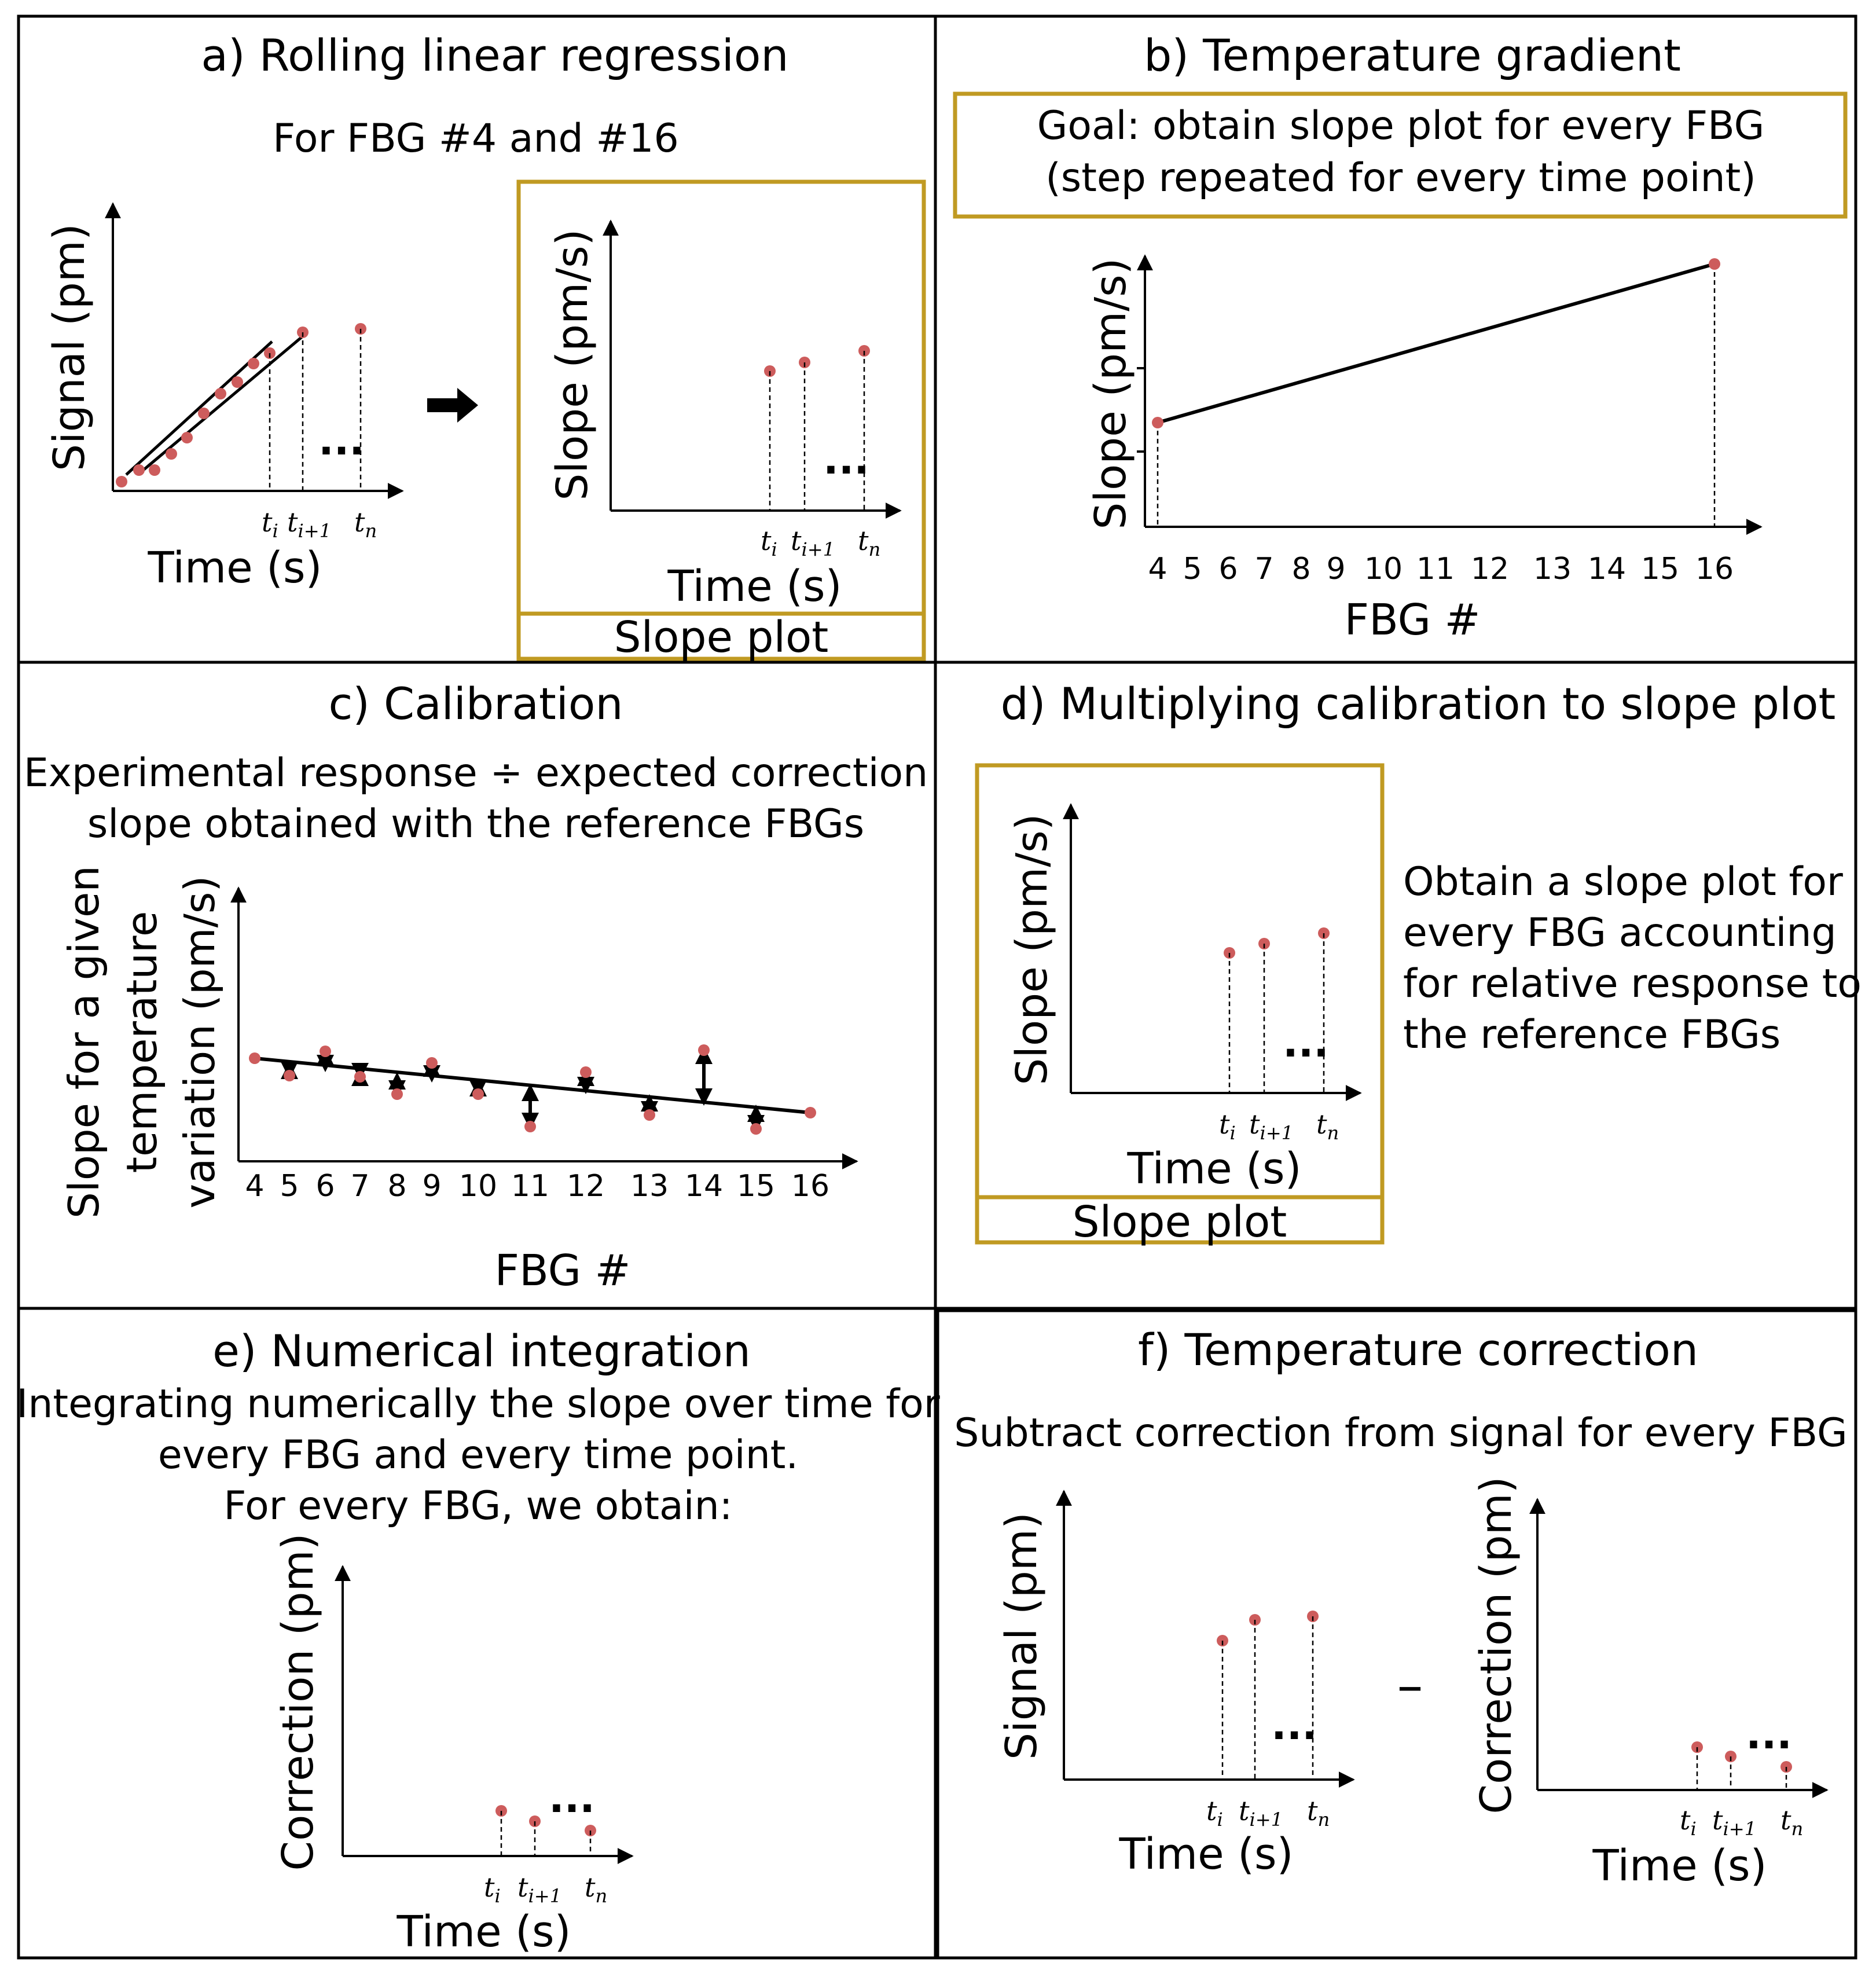 The height and width of the screenshot is (1977, 1876). I want to click on signal-droplines, so click(315, 410).